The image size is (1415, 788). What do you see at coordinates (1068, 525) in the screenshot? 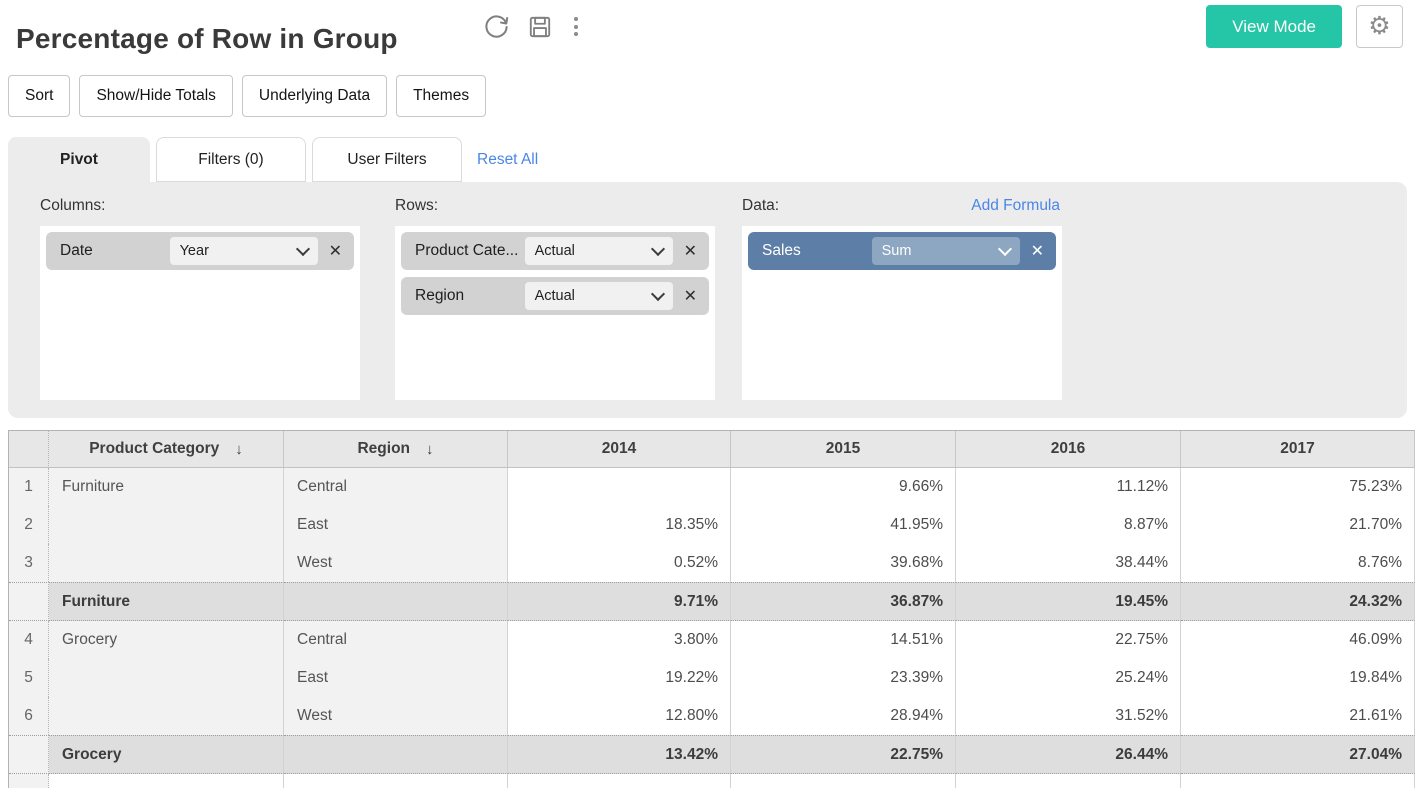
I see `value-cell: 8.87%` at bounding box center [1068, 525].